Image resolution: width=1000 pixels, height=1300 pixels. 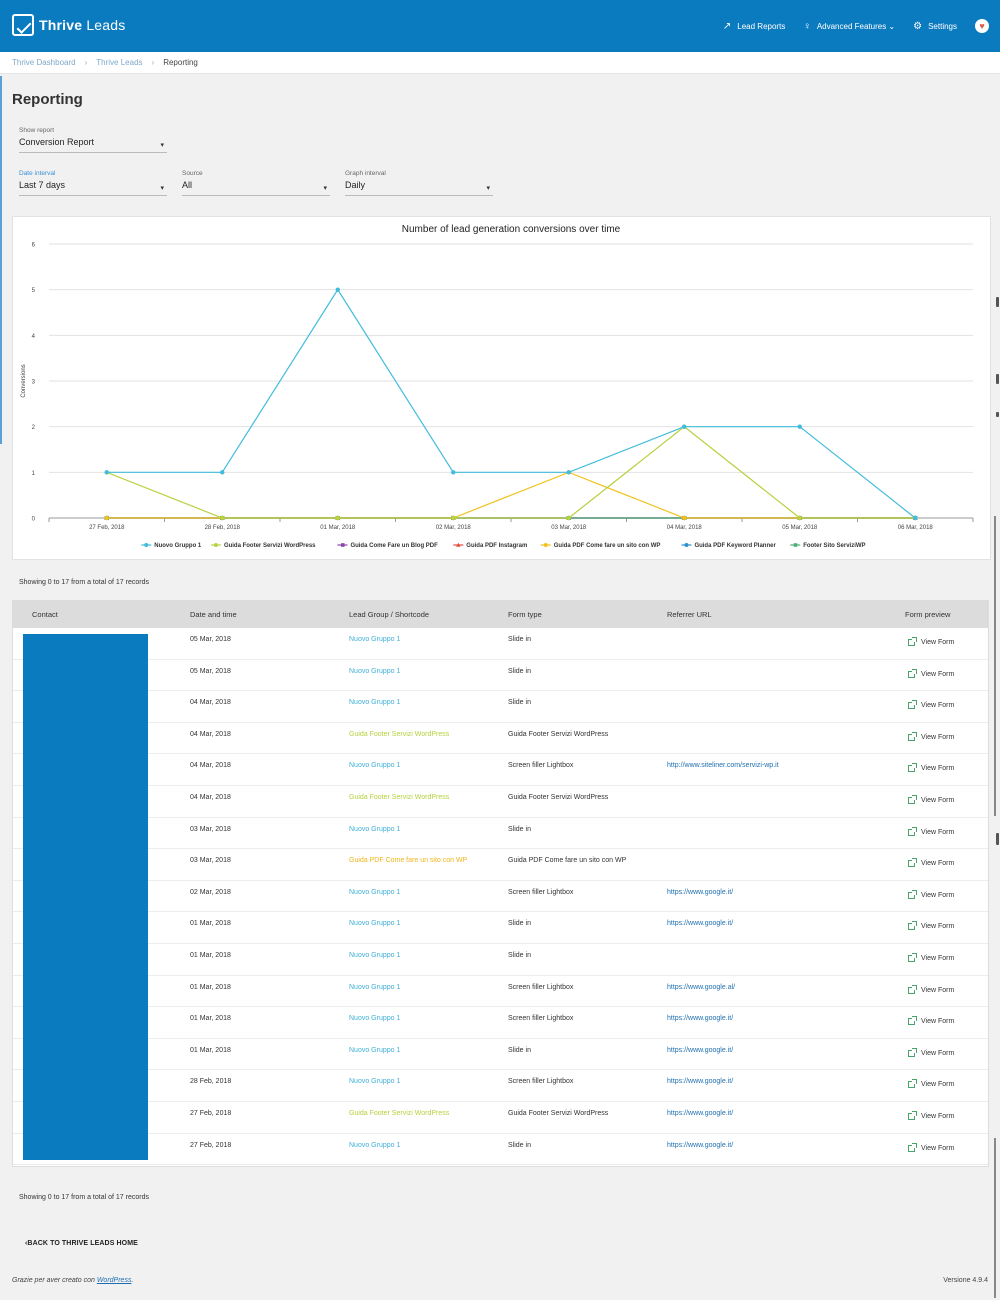 I want to click on heart-button: ♥, so click(x=982, y=26).